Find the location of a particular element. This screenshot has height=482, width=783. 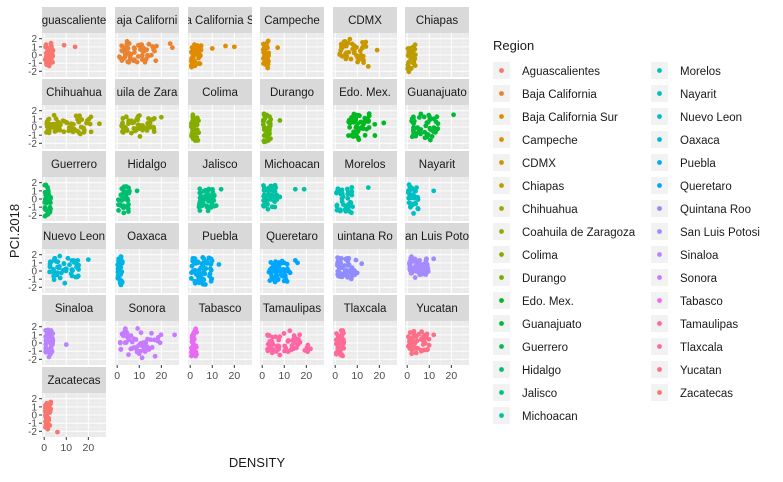

facet-strip-label: Puebla is located at coordinates (220, 237).